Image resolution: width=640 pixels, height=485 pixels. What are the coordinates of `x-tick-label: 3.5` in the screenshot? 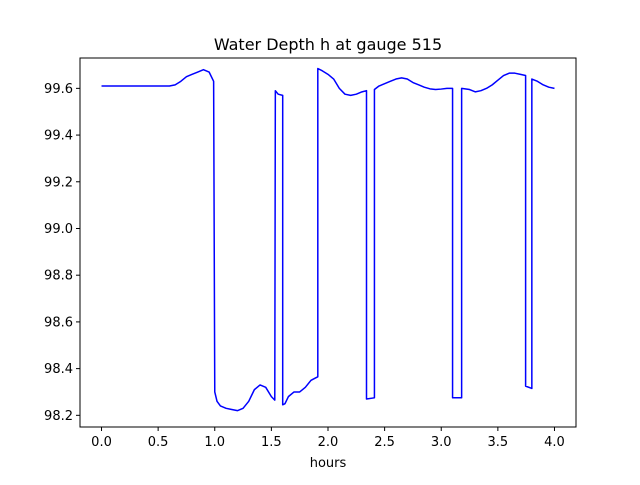 It's located at (498, 442).